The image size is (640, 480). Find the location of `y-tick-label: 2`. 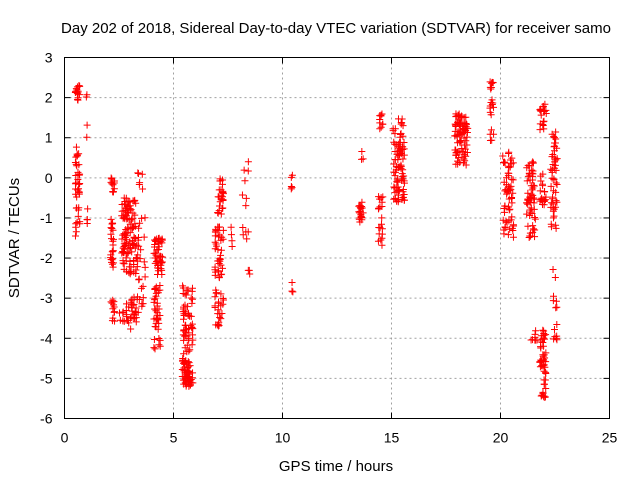

y-tick-label: 2 is located at coordinates (49, 98).